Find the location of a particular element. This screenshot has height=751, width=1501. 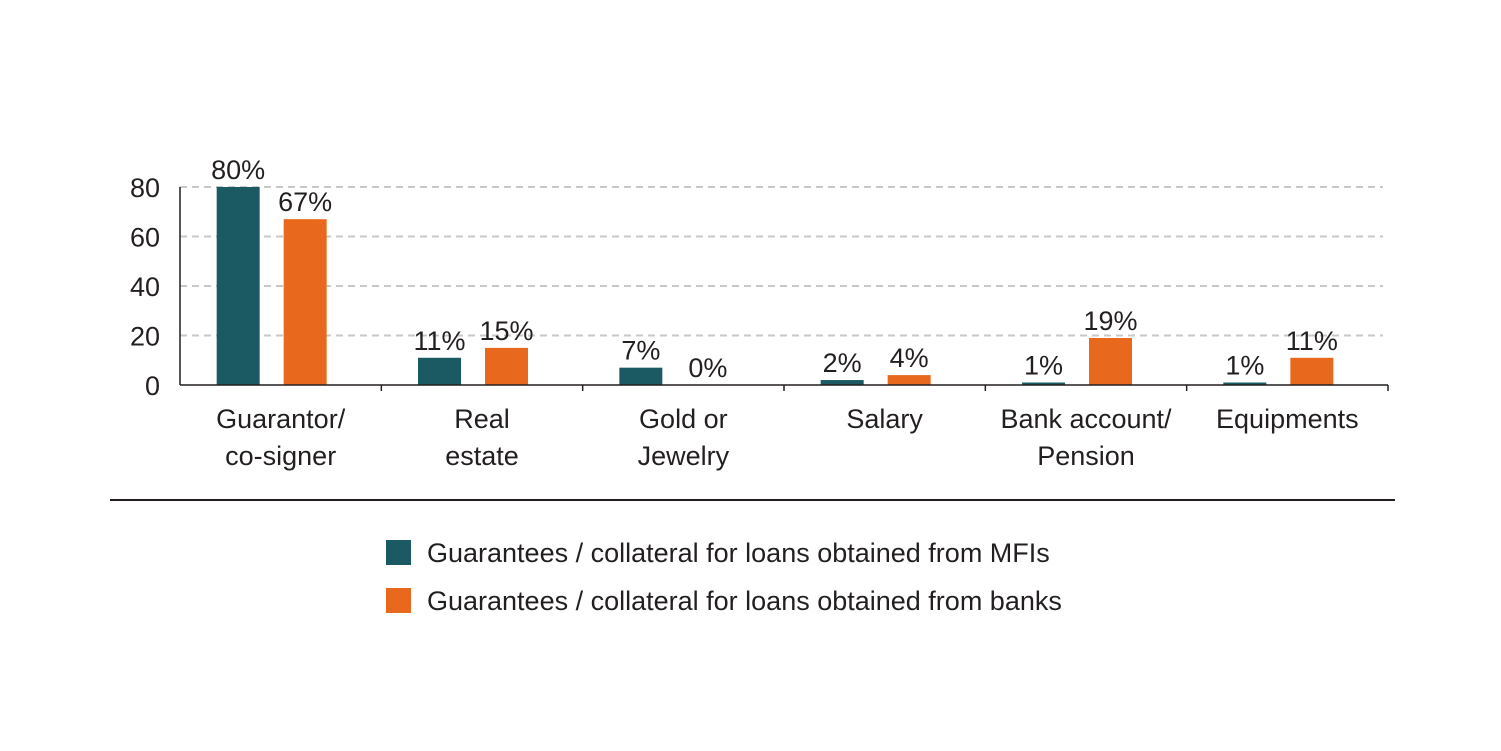

category-label-line: Bank account/ is located at coordinates (1086, 419).